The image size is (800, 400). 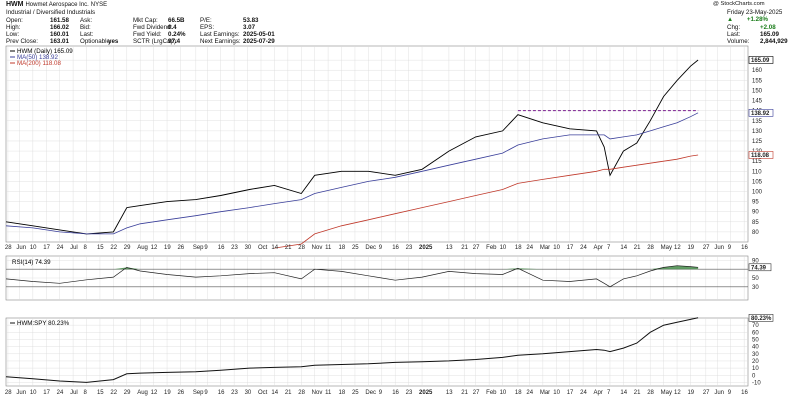 I want to click on legend-entry: HWM (Daily) 165.09, so click(x=45, y=51).